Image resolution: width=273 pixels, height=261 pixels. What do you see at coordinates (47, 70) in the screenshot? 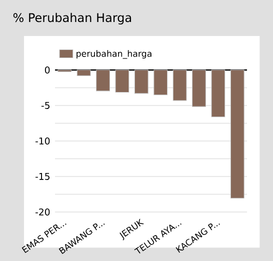
I see `y-tick-label: 0` at bounding box center [47, 70].